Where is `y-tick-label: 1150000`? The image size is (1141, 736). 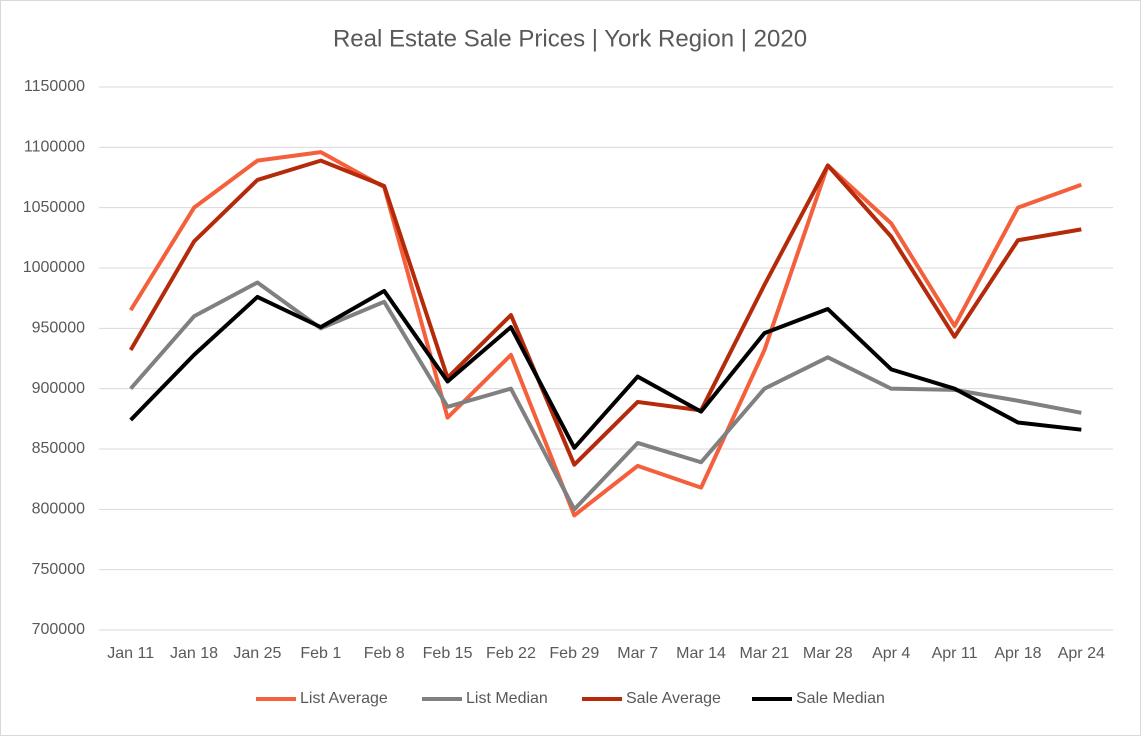
y-tick-label: 1150000 is located at coordinates (54, 86).